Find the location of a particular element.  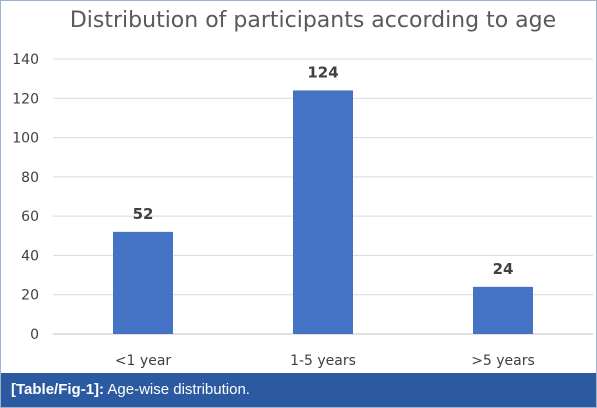

x-tick-label: <1 year is located at coordinates (143, 361).